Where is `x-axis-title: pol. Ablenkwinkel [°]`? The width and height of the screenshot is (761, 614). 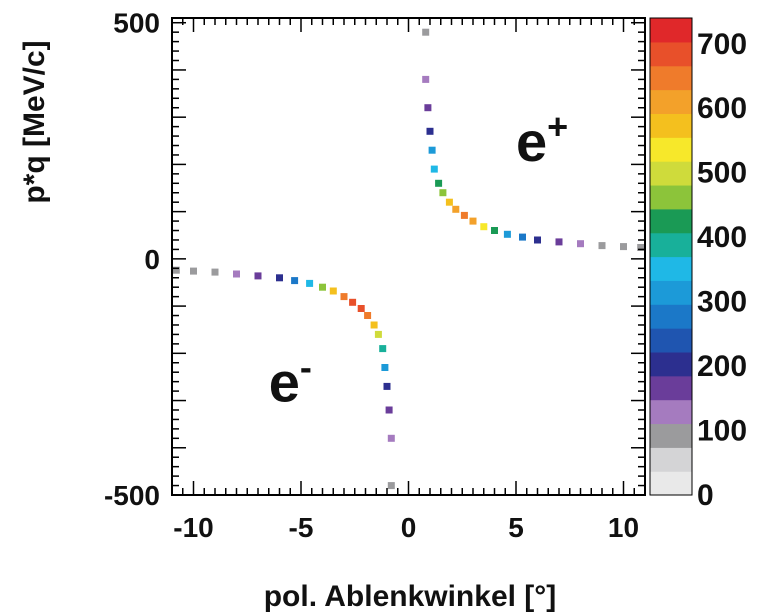
x-axis-title: pol. Ablenkwinkel [°] is located at coordinates (410, 596).